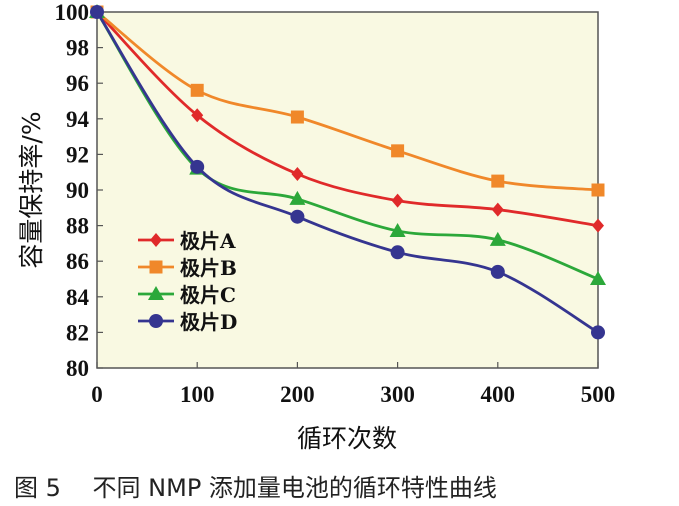  I want to click on legend-item: 极片C, so click(187, 295).